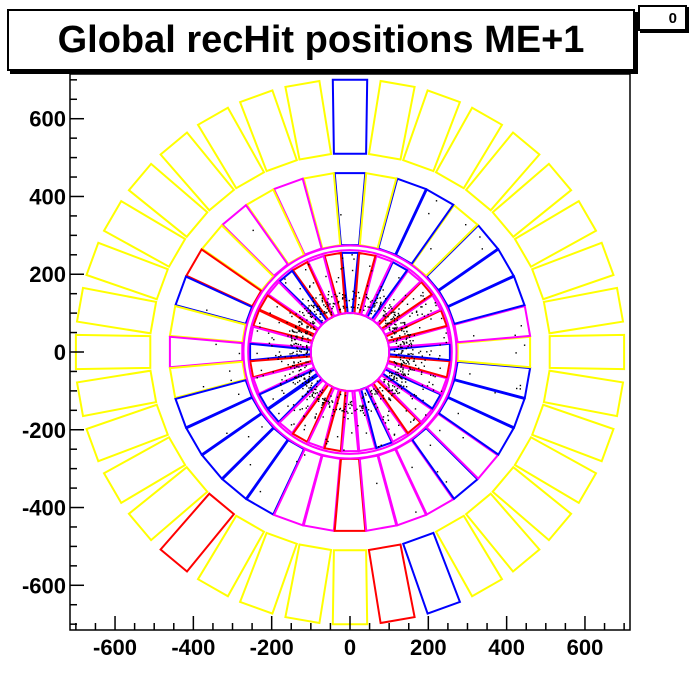 The height and width of the screenshot is (700, 700). What do you see at coordinates (44, 430) in the screenshot?
I see `y-tick-label: -200` at bounding box center [44, 430].